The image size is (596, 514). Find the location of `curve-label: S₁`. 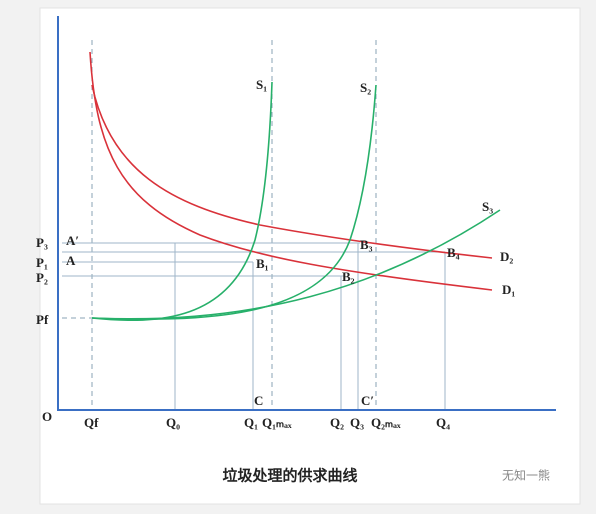

curve-label: S₁ is located at coordinates (261, 84).